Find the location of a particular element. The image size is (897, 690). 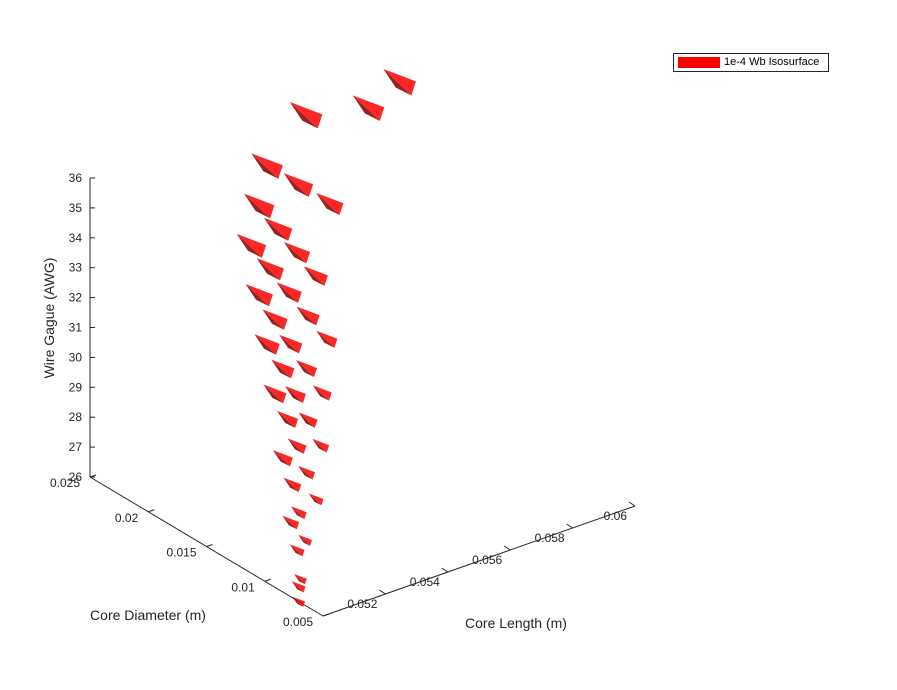

z-tick-label: 35 is located at coordinates (76, 208).